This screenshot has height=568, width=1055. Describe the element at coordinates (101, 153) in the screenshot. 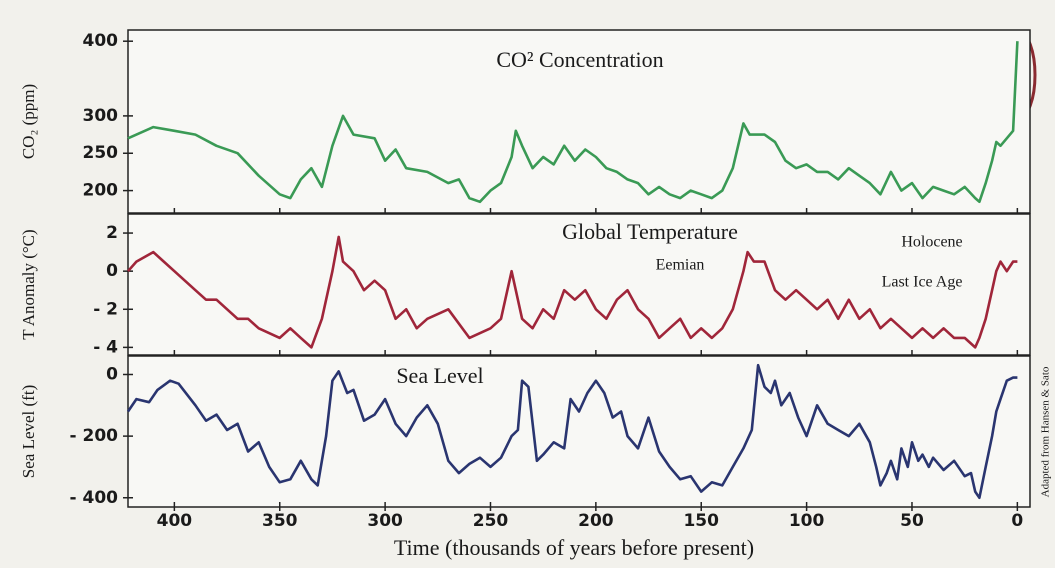

I see `y-tick-label: 250` at that location.